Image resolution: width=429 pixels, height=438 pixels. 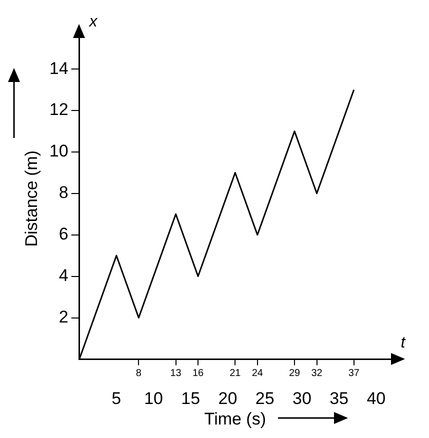 I want to click on text: t, so click(x=403, y=343).